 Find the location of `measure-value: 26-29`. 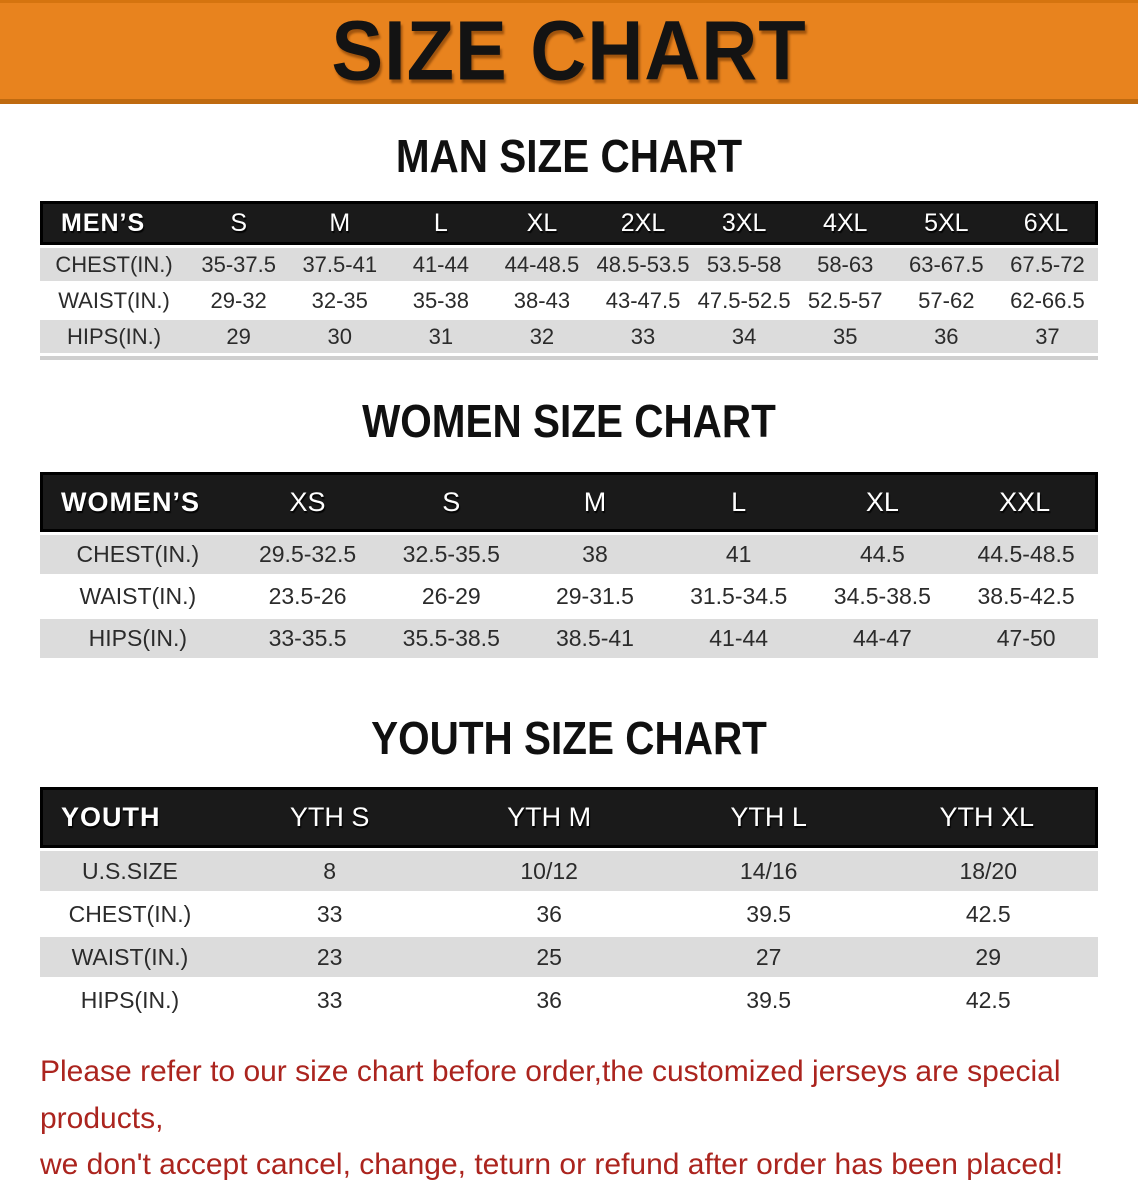

measure-value: 26-29 is located at coordinates (451, 596).